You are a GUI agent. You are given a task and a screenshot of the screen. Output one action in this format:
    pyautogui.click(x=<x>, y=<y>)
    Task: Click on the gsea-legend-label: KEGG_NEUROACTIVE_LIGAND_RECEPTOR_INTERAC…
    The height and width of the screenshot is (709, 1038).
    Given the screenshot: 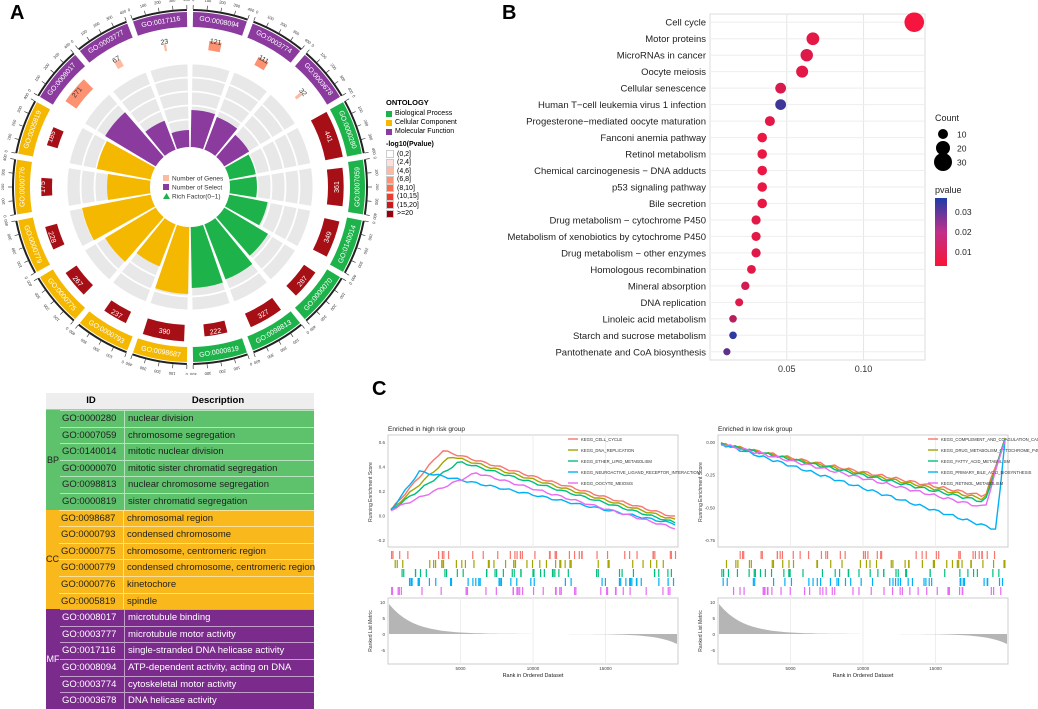 What is the action you would take?
    pyautogui.click(x=640, y=472)
    